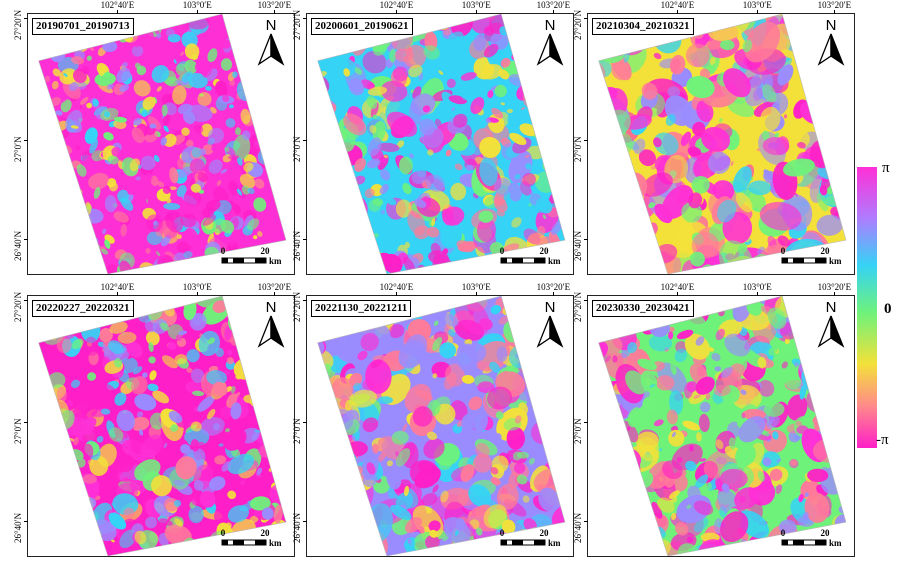 Image resolution: width=900 pixels, height=568 pixels. I want to click on date-pair-label: 20190701_20190713, so click(83, 26).